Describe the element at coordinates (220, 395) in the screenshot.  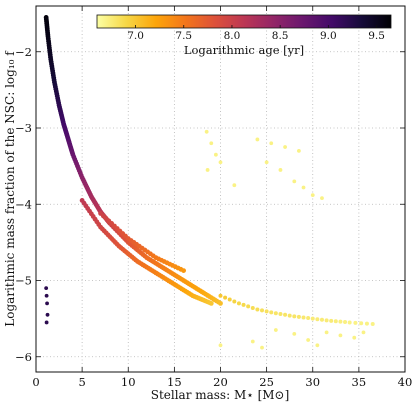
I see `x-axis-label: Stellar mass: M⋆ [M⊙]` at that location.